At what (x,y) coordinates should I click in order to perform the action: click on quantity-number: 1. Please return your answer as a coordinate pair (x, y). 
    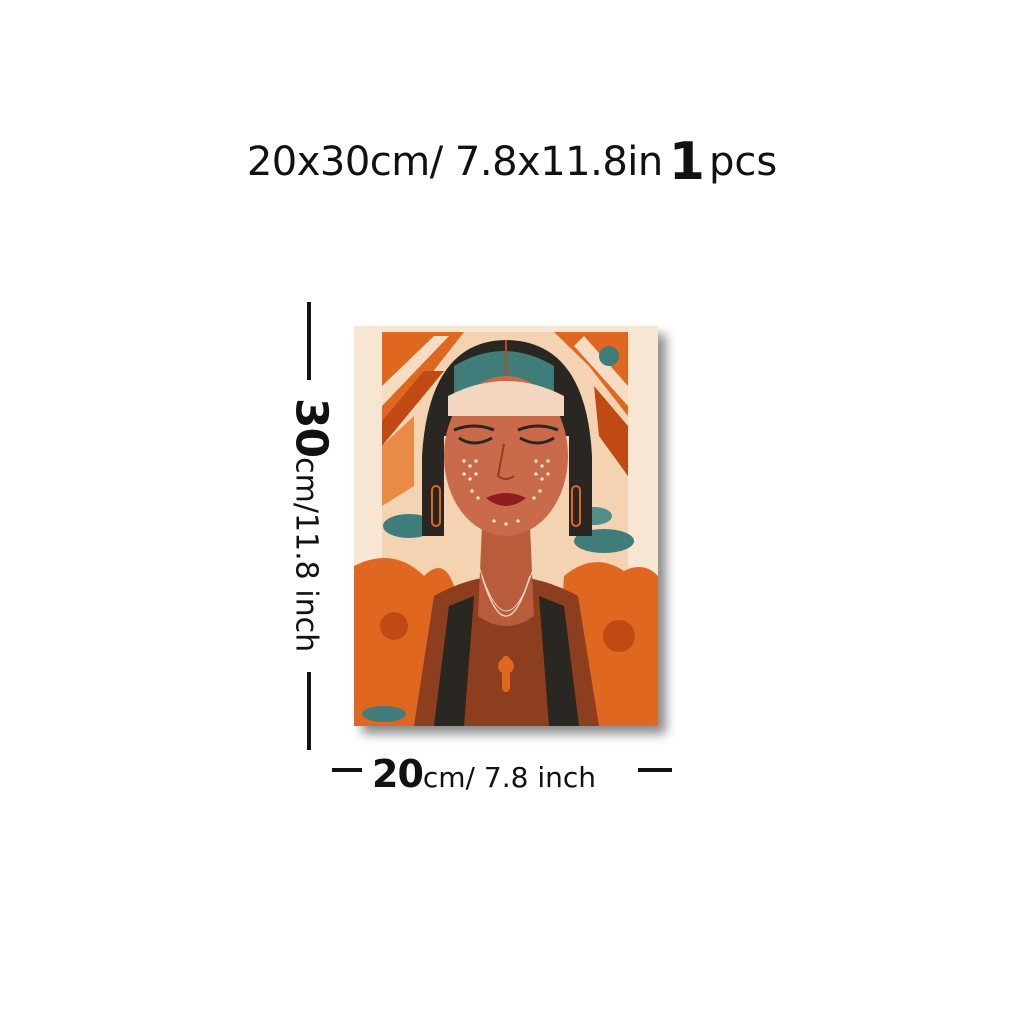
    Looking at the image, I should click on (686, 162).